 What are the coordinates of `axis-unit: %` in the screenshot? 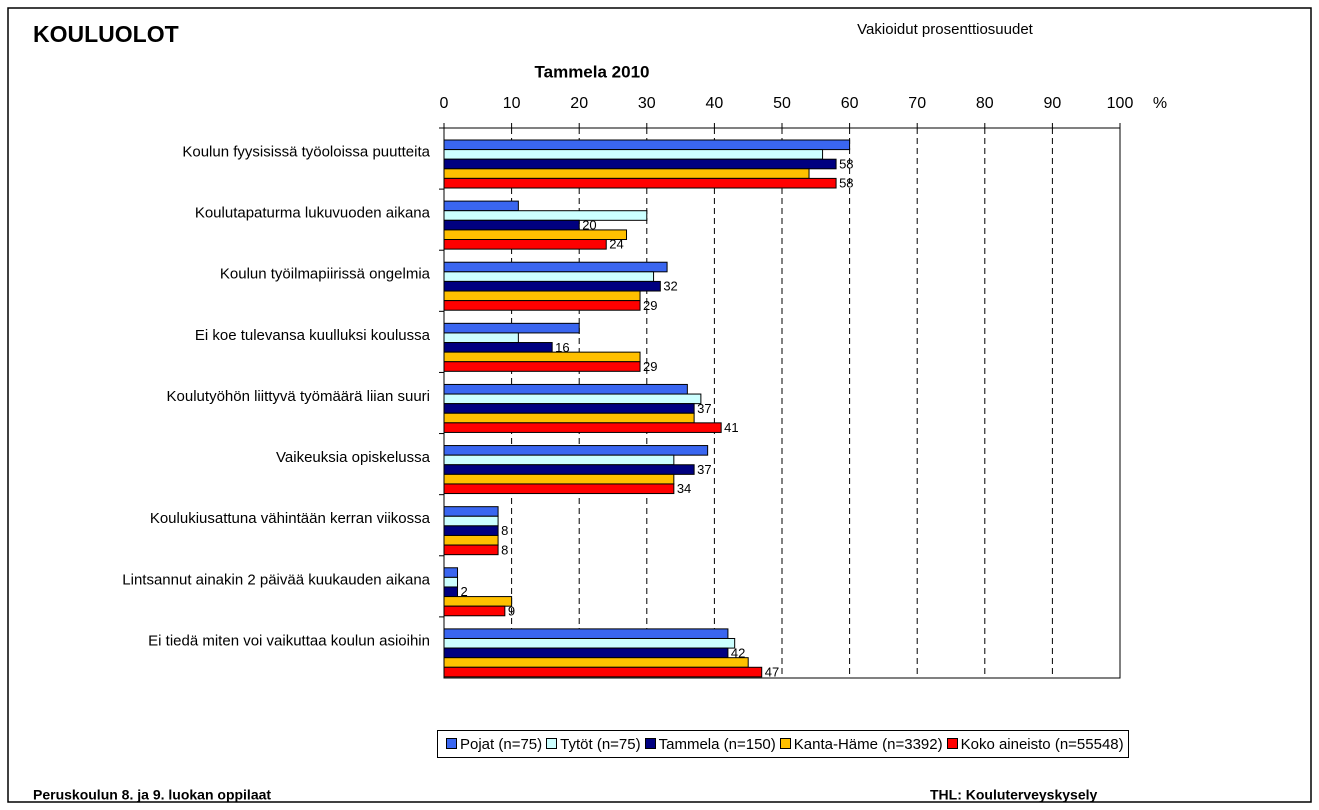 It's located at (1160, 103).